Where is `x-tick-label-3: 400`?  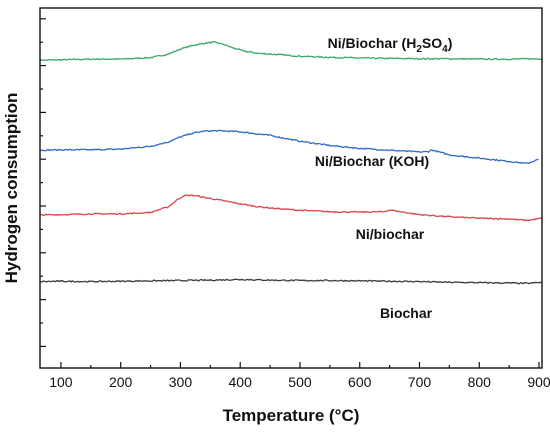
x-tick-label-3: 400 is located at coordinates (241, 382).